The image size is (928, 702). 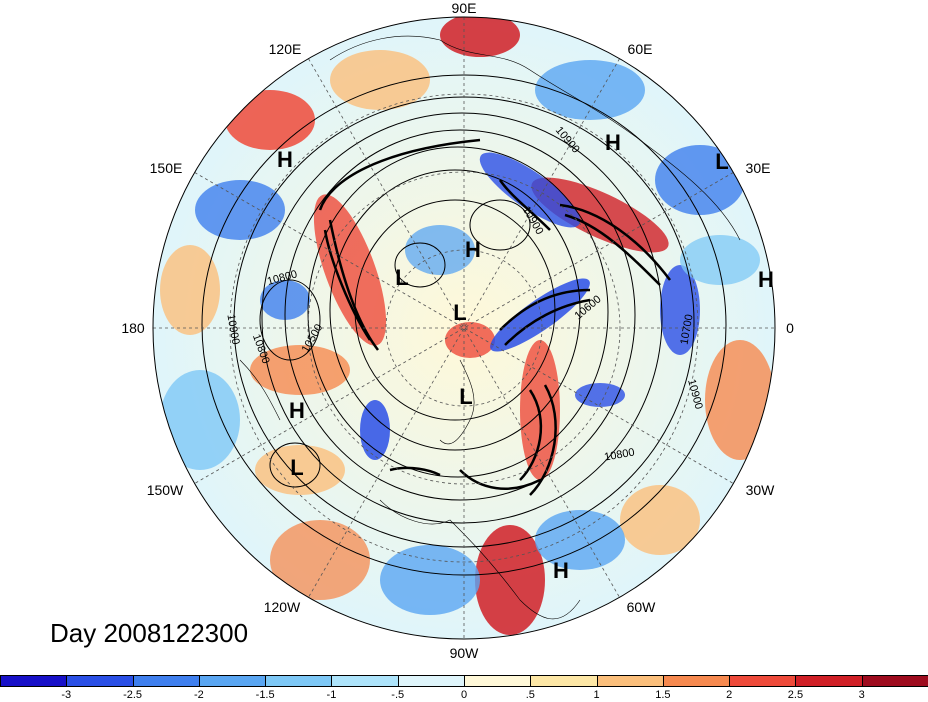 I want to click on lon-label-90e: 90E, so click(x=464, y=8).